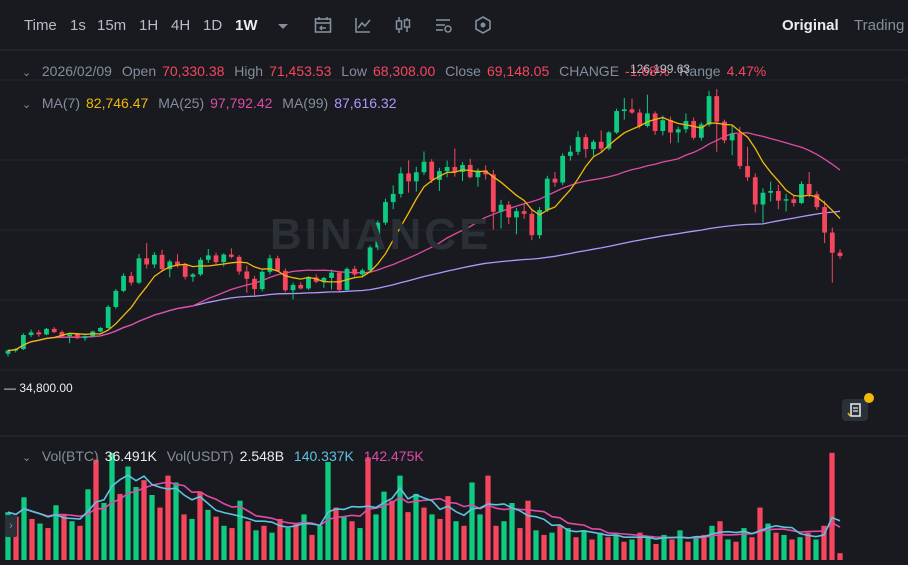  Describe the element at coordinates (647, 71) in the screenshot. I see `change-value: -1.68%` at that location.